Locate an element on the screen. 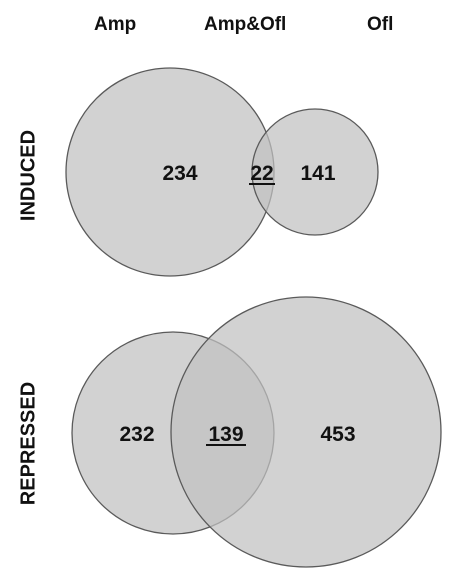 The width and height of the screenshot is (449, 569). repressed-amp-count: 232 is located at coordinates (136, 434).